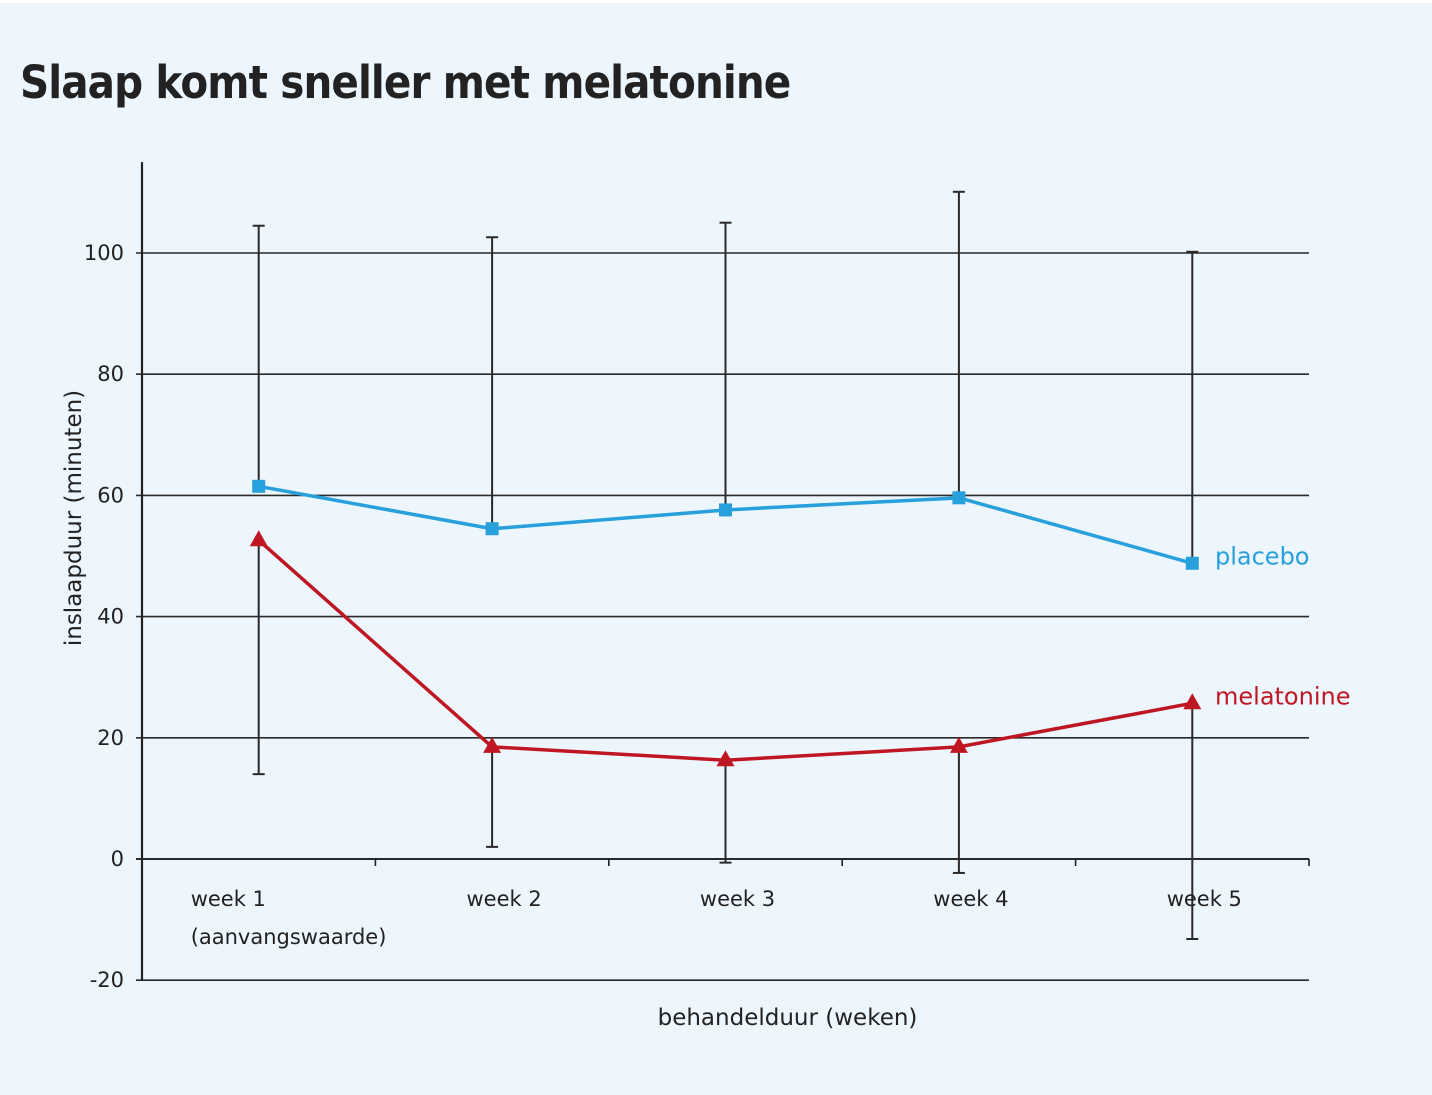 This screenshot has height=1095, width=1432. I want to click on series-label-placebo: placebo, so click(1262, 556).